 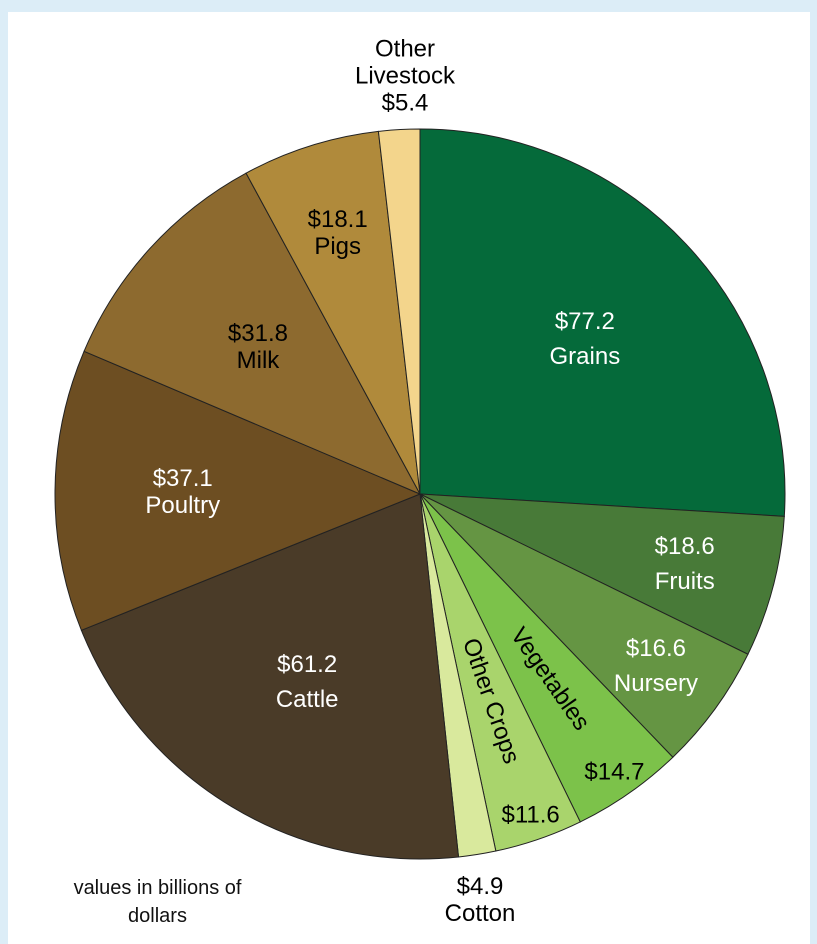 What do you see at coordinates (307, 664) in the screenshot?
I see `value-label: $61.2` at bounding box center [307, 664].